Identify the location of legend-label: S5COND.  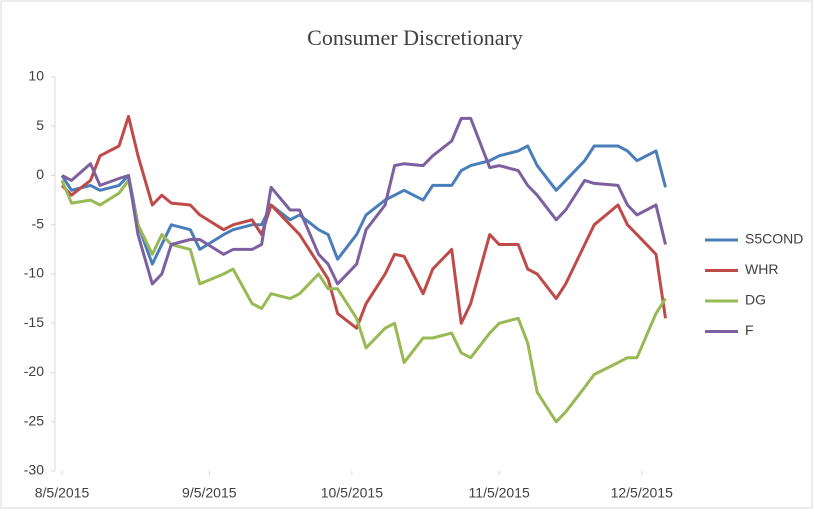
(774, 239).